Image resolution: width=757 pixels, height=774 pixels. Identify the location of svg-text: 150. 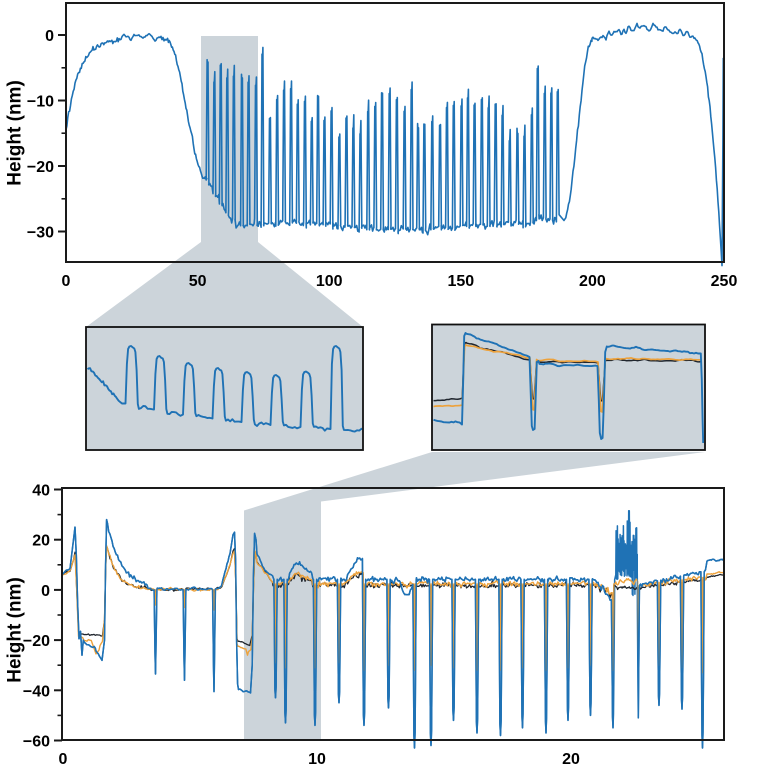
(460, 281).